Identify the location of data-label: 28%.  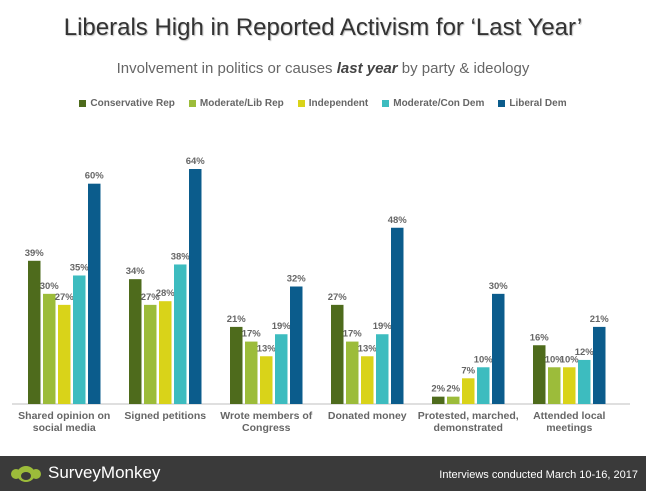
(166, 293).